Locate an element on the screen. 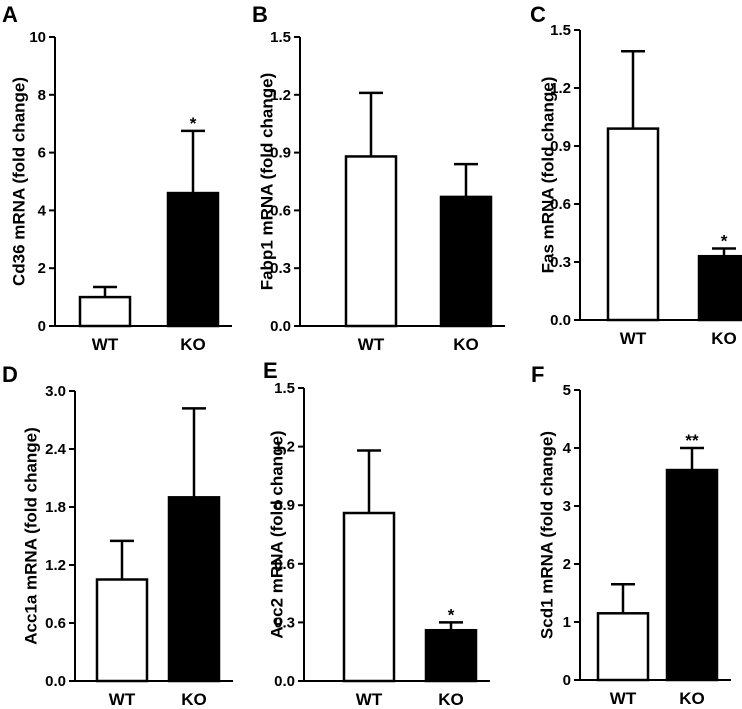  panel-letter: D is located at coordinates (10, 374).